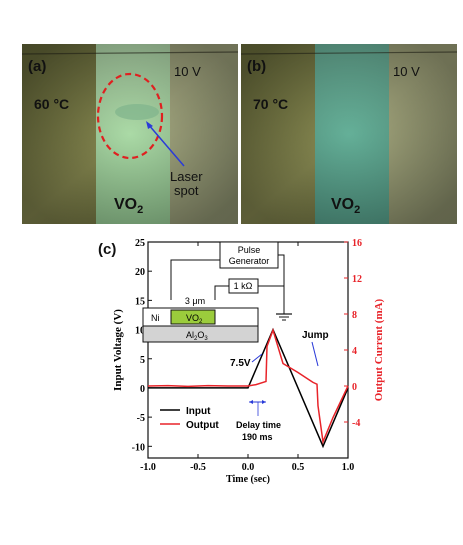 The height and width of the screenshot is (545, 463). I want to click on panel-label-c: (c), so click(107, 249).